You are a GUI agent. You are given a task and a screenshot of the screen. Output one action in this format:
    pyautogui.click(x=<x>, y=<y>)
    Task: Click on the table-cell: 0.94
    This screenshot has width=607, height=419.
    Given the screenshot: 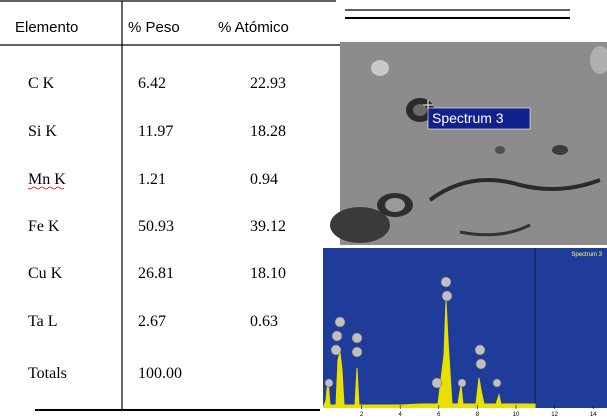 What is the action you would take?
    pyautogui.click(x=264, y=179)
    